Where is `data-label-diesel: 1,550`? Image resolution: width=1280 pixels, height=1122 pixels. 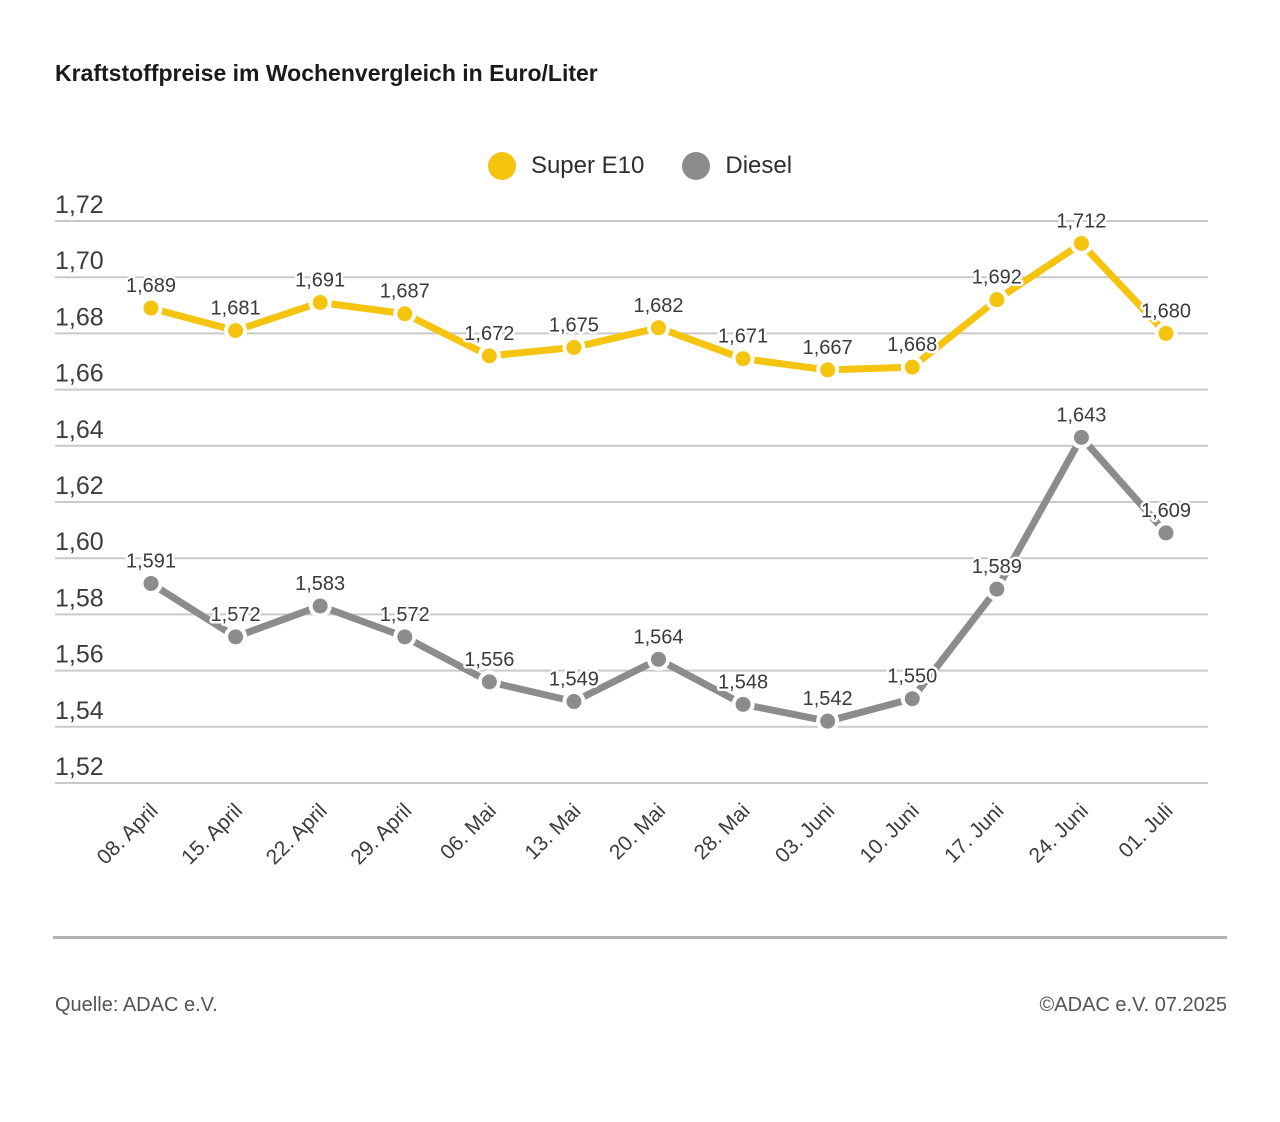
data-label-diesel: 1,550 is located at coordinates (912, 677).